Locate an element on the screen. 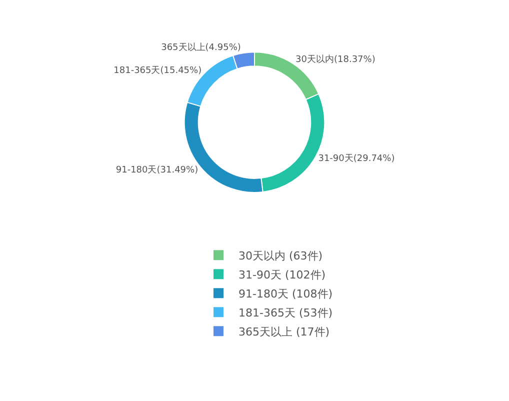  data-label: 365天以上(4.95%) is located at coordinates (201, 48).